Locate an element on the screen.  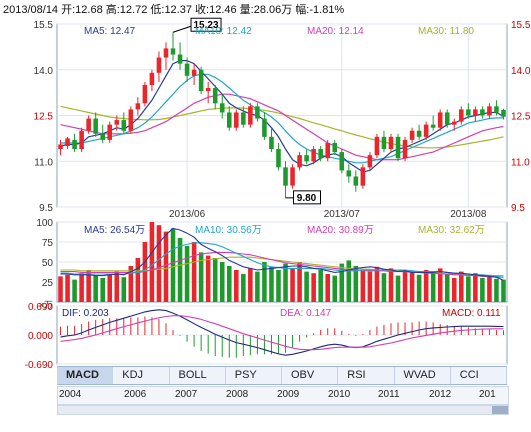
macd-value-legend: MACD: 0.111 is located at coordinates (471, 313).